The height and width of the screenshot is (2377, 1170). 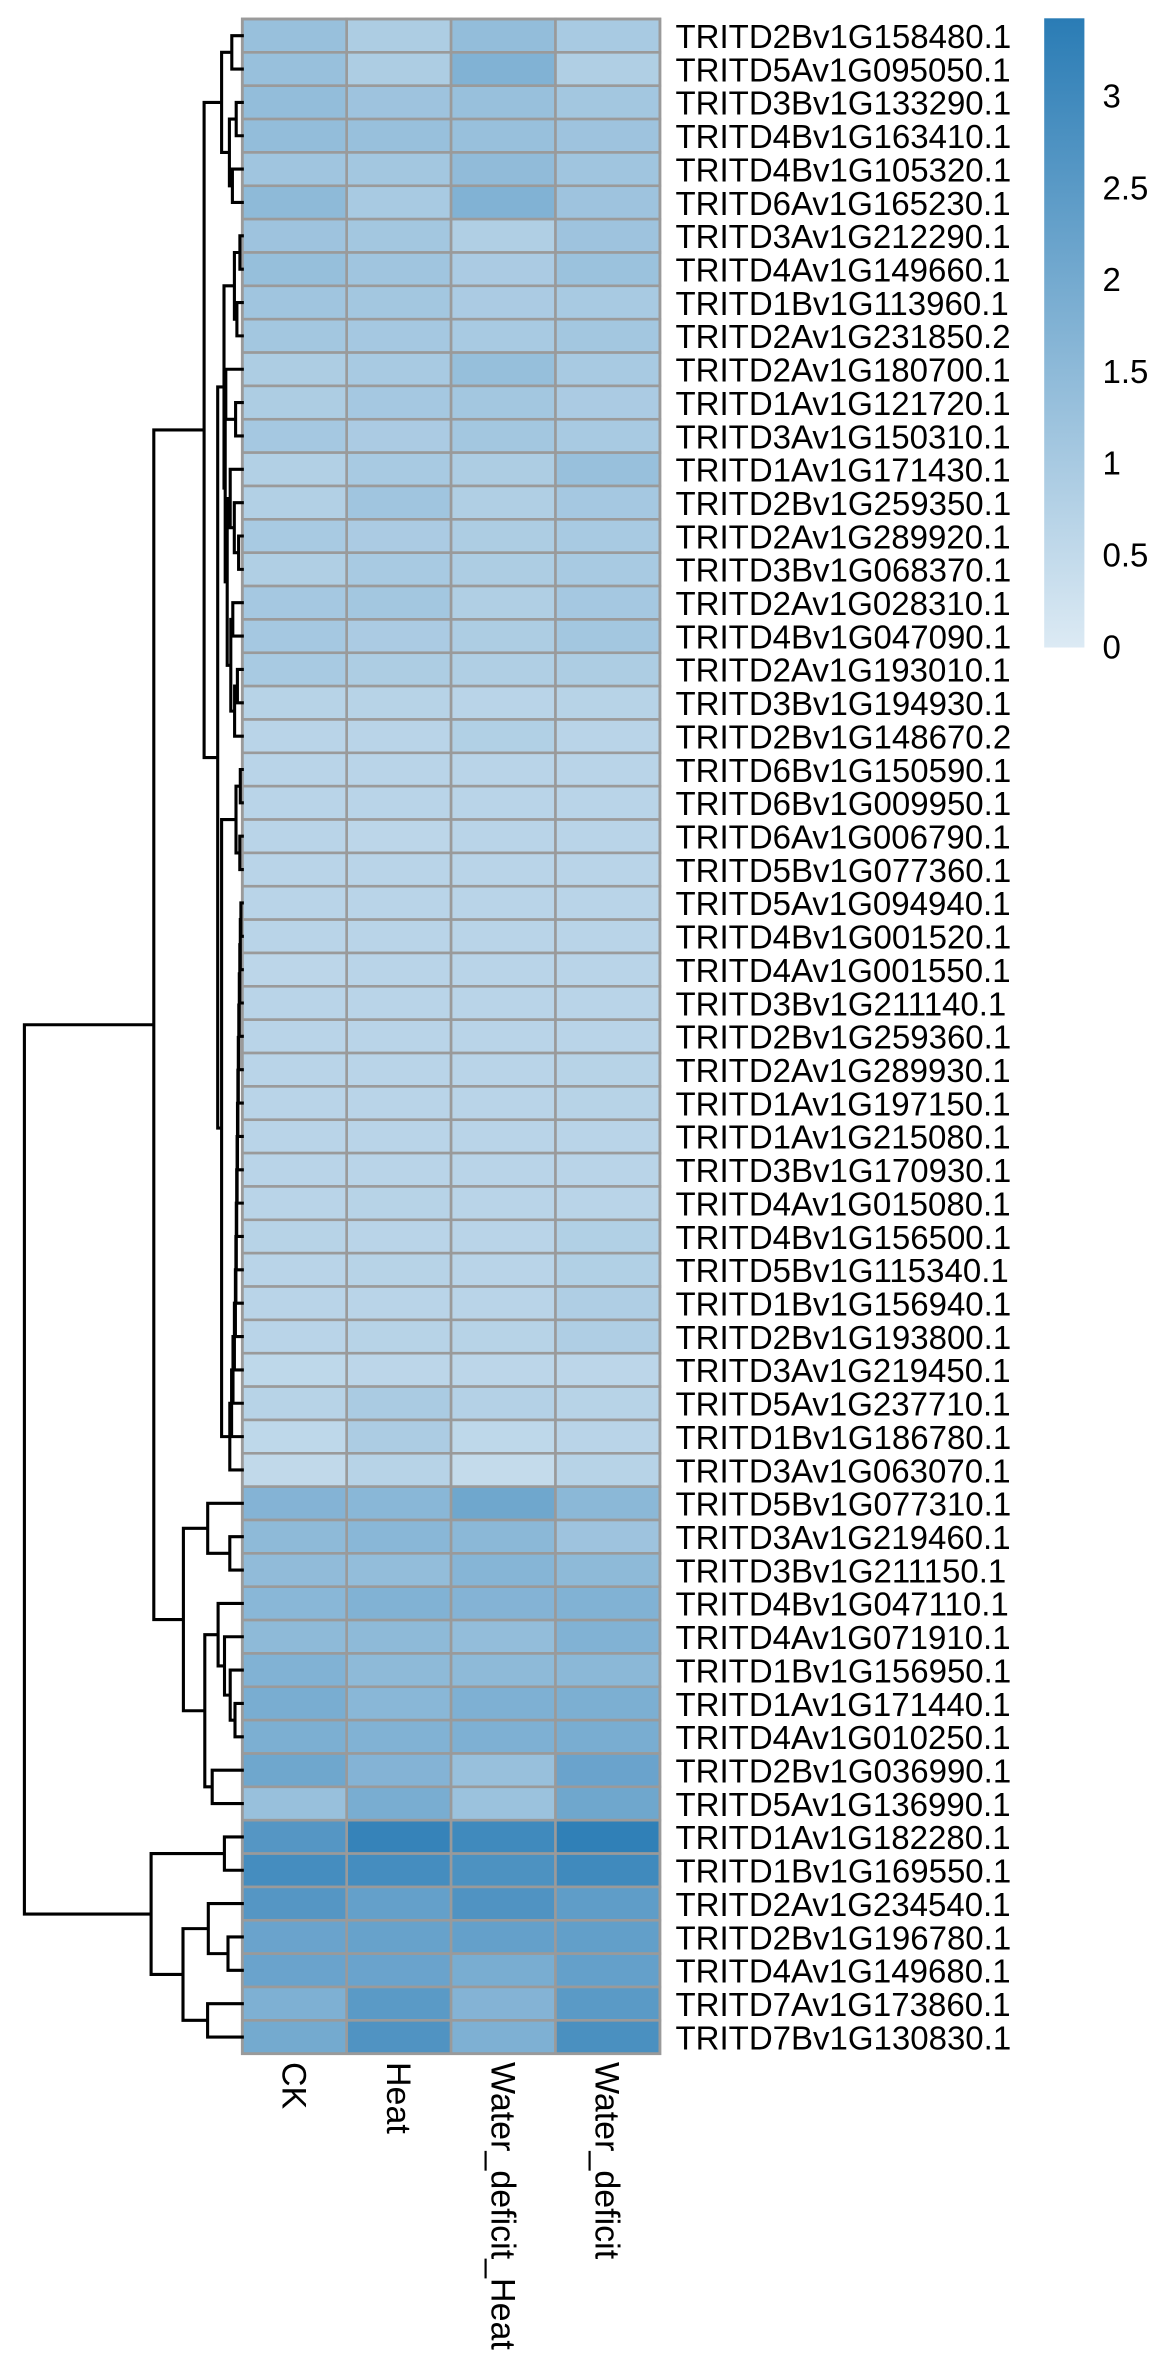 What do you see at coordinates (844, 1437) in the screenshot?
I see `svg-text: TRITD1Bv1G186780.1` at bounding box center [844, 1437].